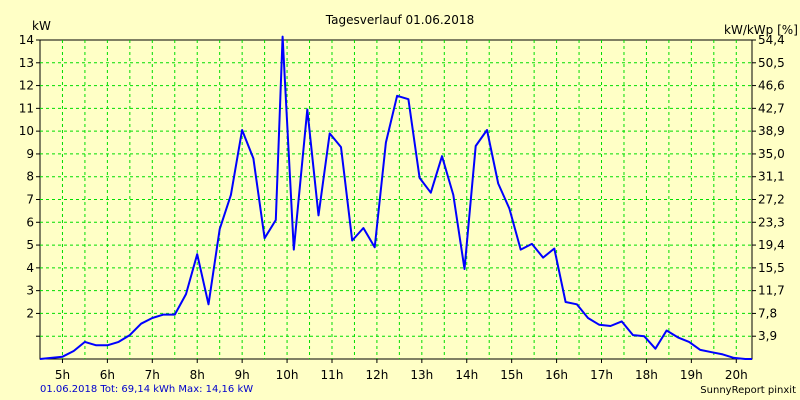 The width and height of the screenshot is (800, 400). I want to click on y-right-tick-label: 54,4, so click(771, 40).